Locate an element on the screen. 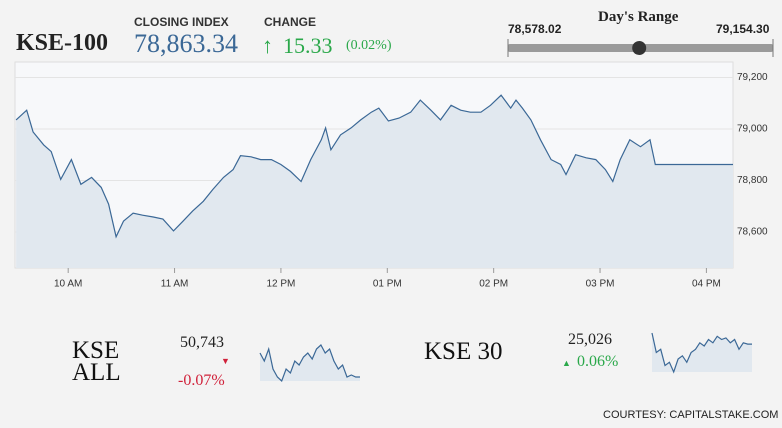 The image size is (782, 428). x-tick-label: 10 AM is located at coordinates (68, 284).